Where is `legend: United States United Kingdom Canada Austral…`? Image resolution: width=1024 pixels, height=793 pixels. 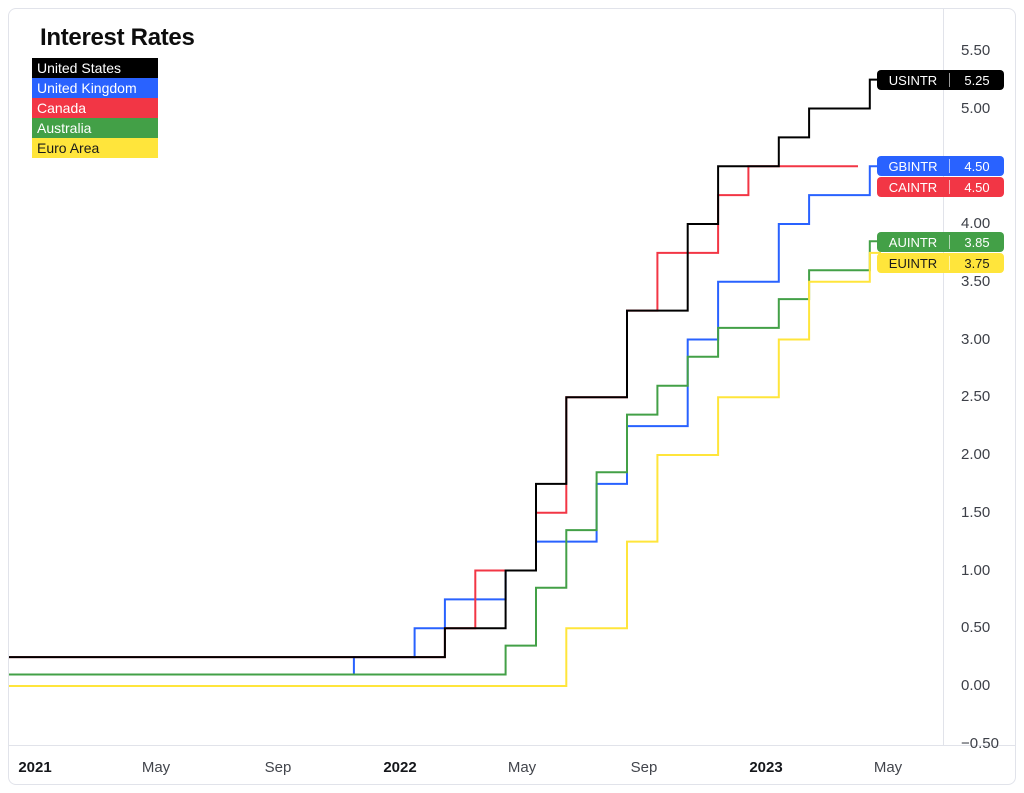
legend: United States United Kingdom Canada Austral… is located at coordinates (95, 108).